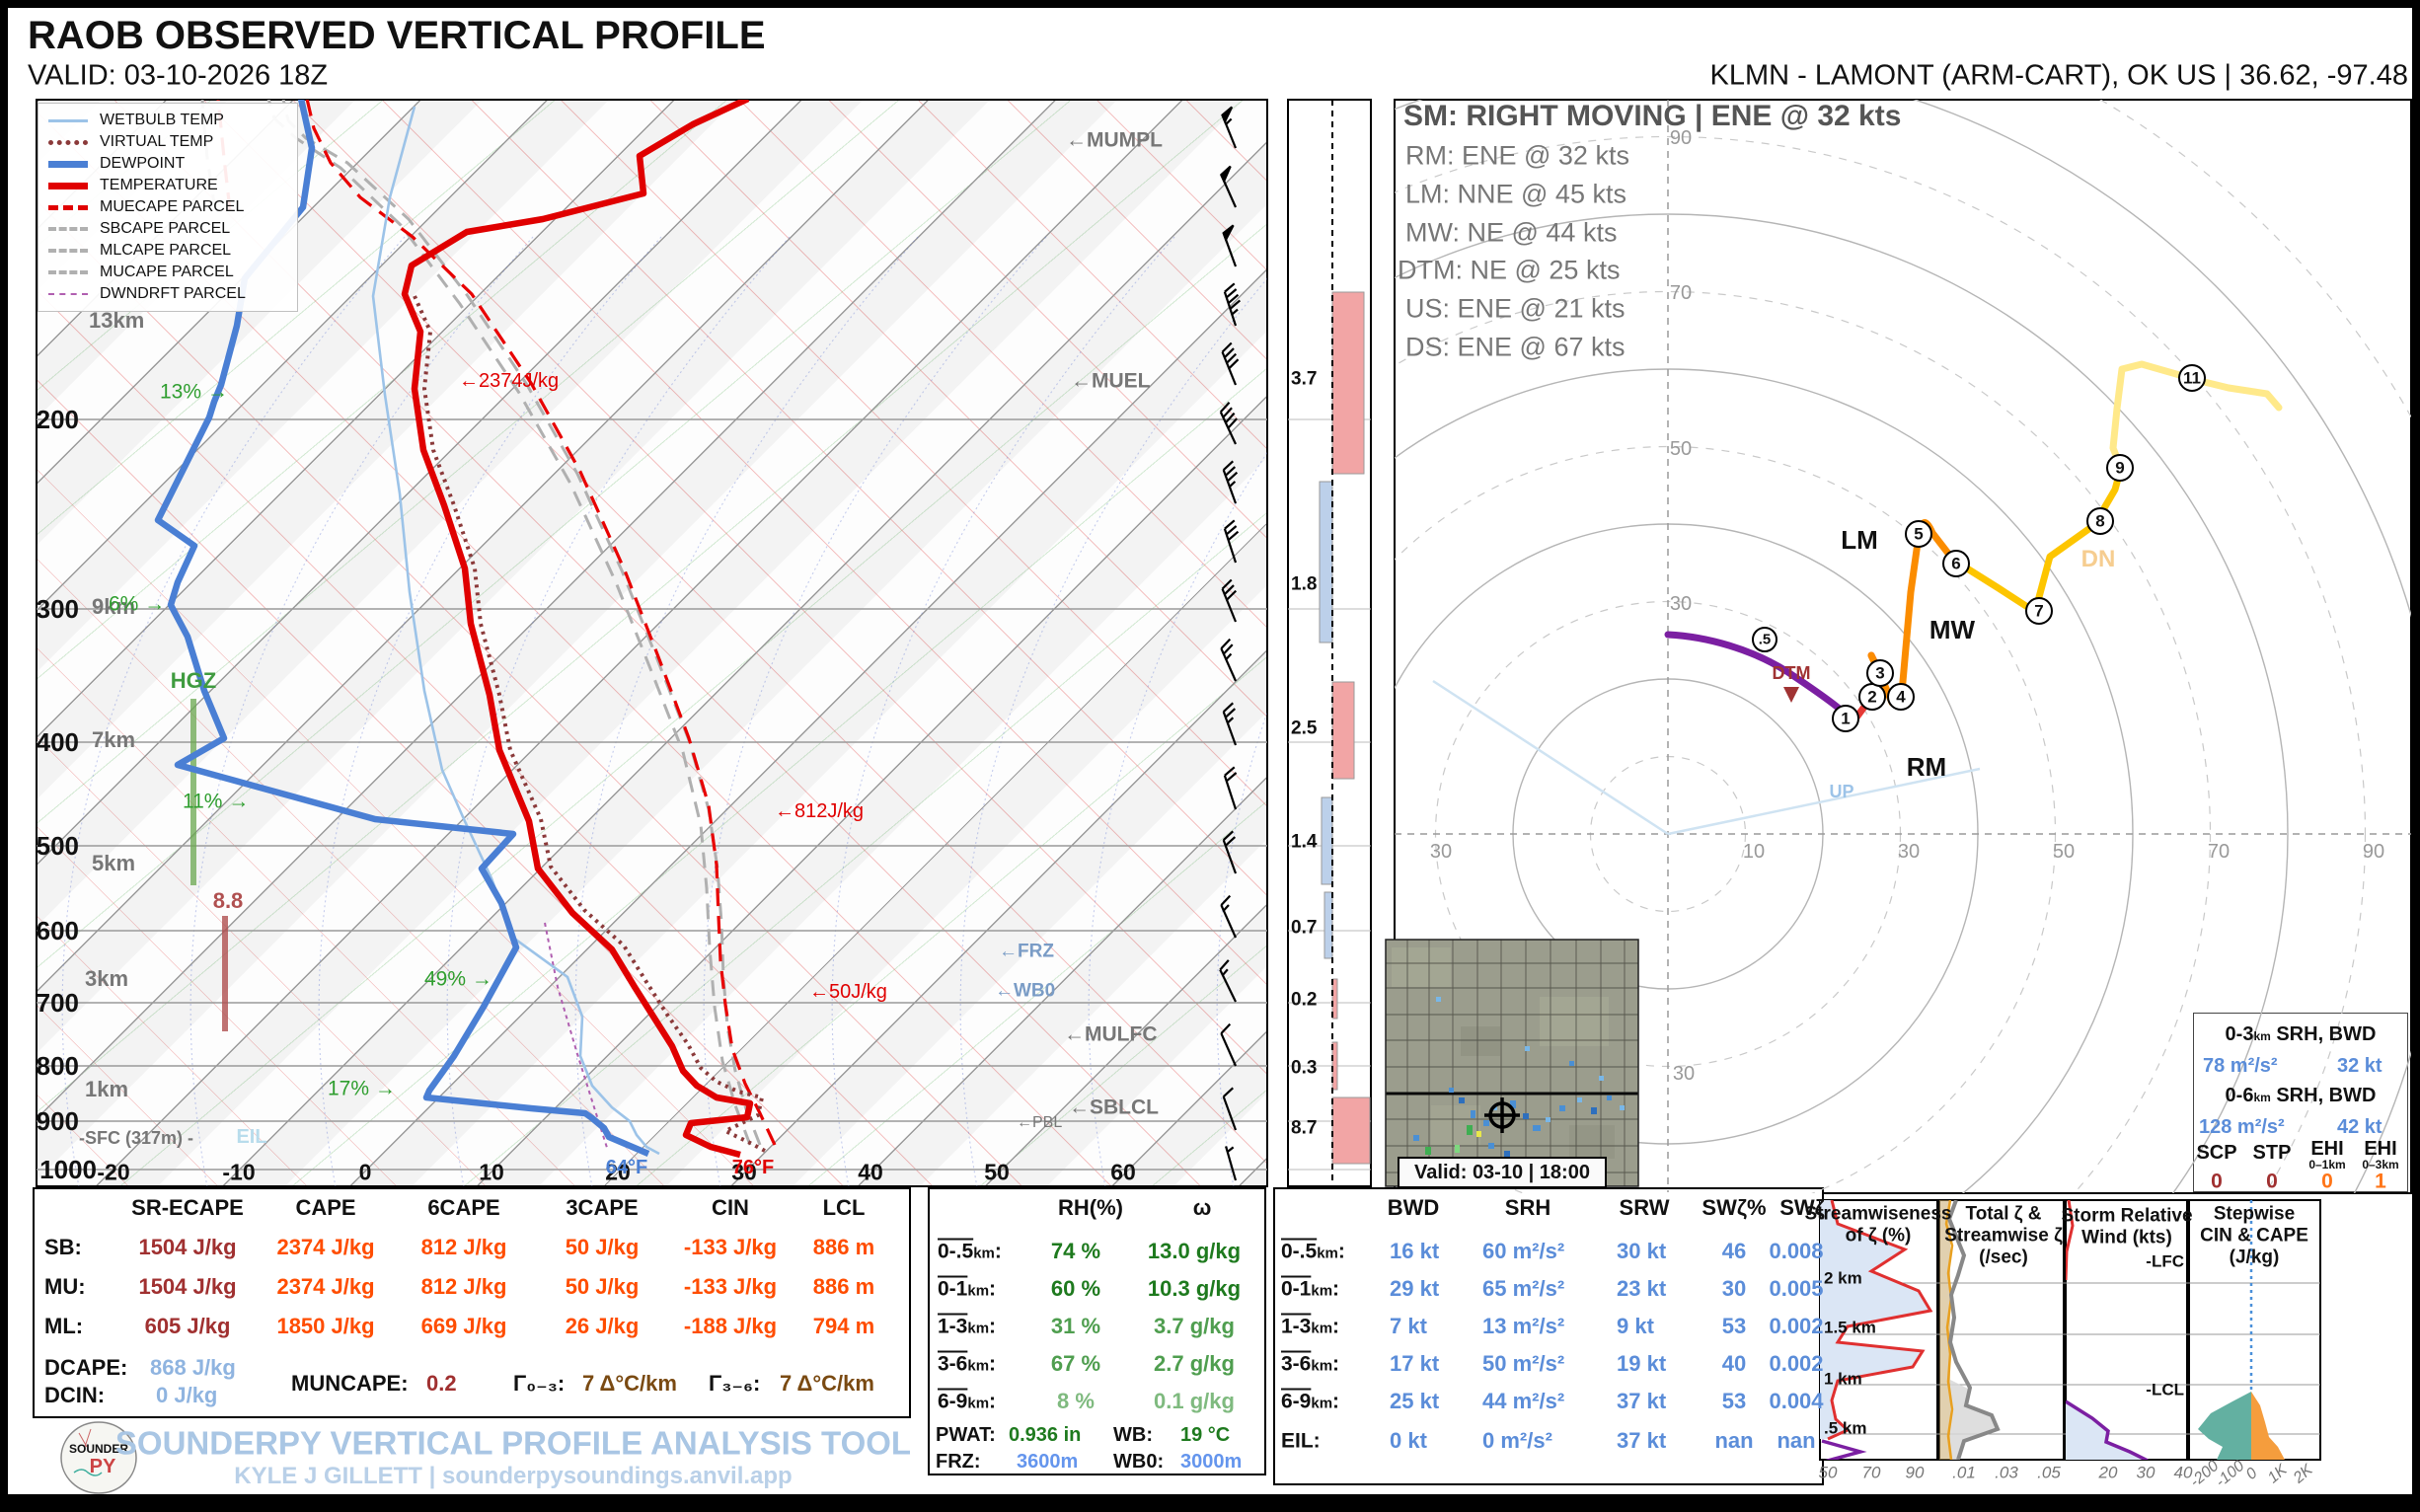 This screenshot has width=2420, height=1512. What do you see at coordinates (1846, 719) in the screenshot?
I see `hodograph-point: 1` at bounding box center [1846, 719].